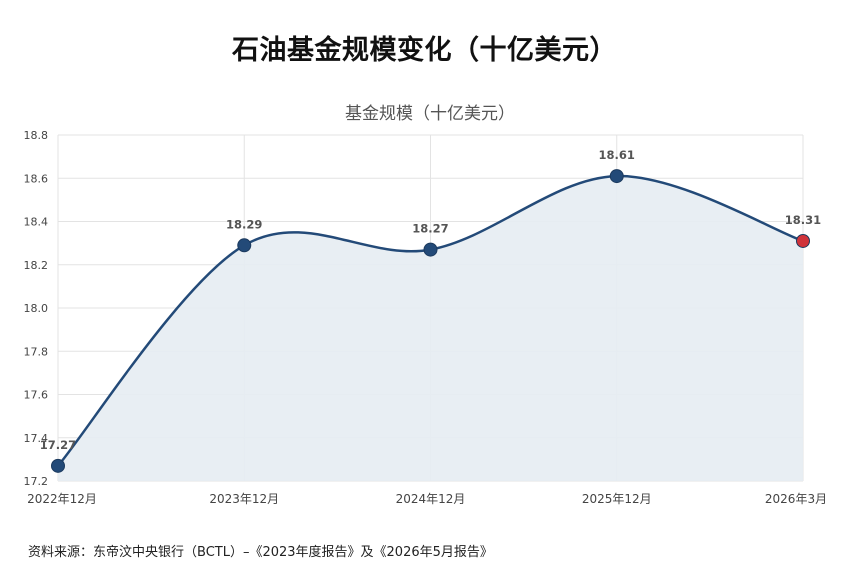 The width and height of the screenshot is (849, 580). Describe the element at coordinates (36, 222) in the screenshot. I see `y-tick-label: 18.4` at that location.